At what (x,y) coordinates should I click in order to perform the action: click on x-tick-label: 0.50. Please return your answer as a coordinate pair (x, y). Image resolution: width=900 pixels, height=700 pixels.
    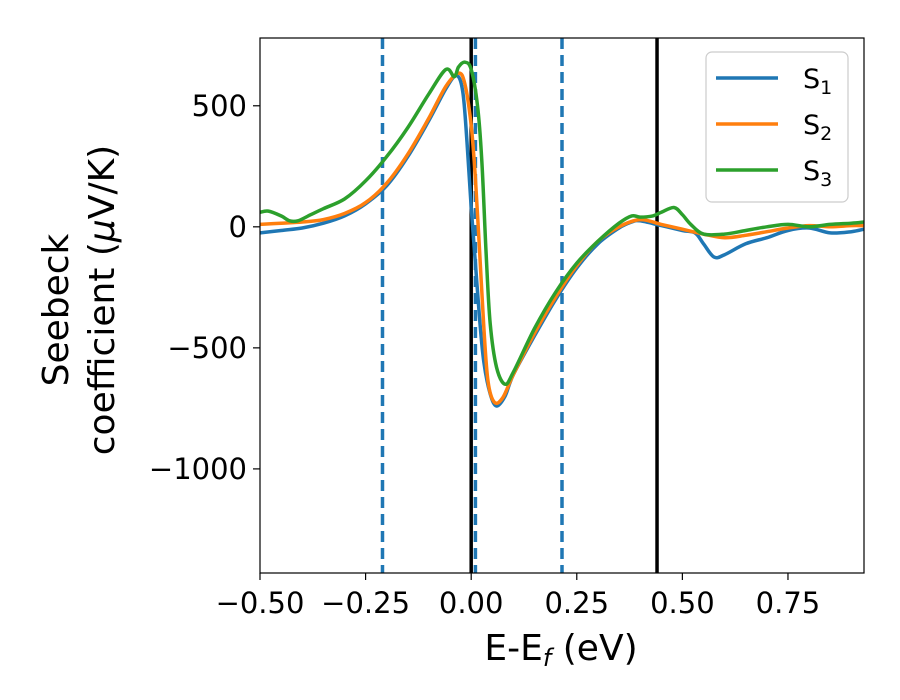
    Looking at the image, I should click on (682, 603).